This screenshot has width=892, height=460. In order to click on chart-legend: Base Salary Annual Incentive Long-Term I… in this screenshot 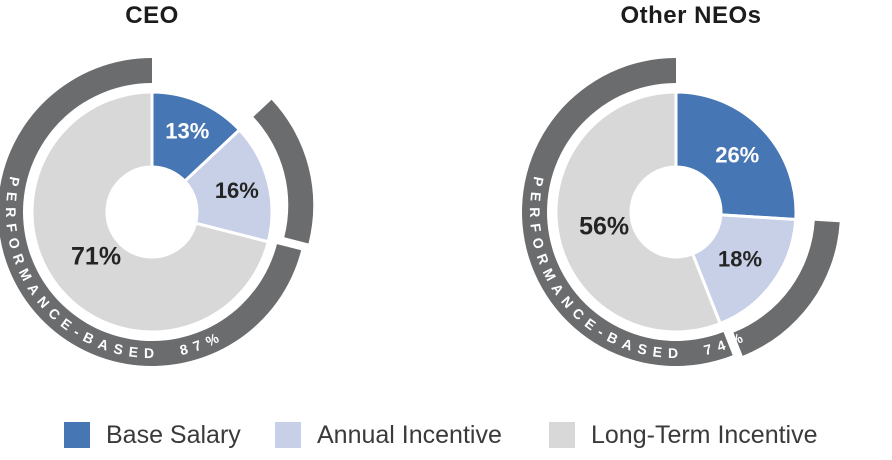, I will do `click(446, 437)`.